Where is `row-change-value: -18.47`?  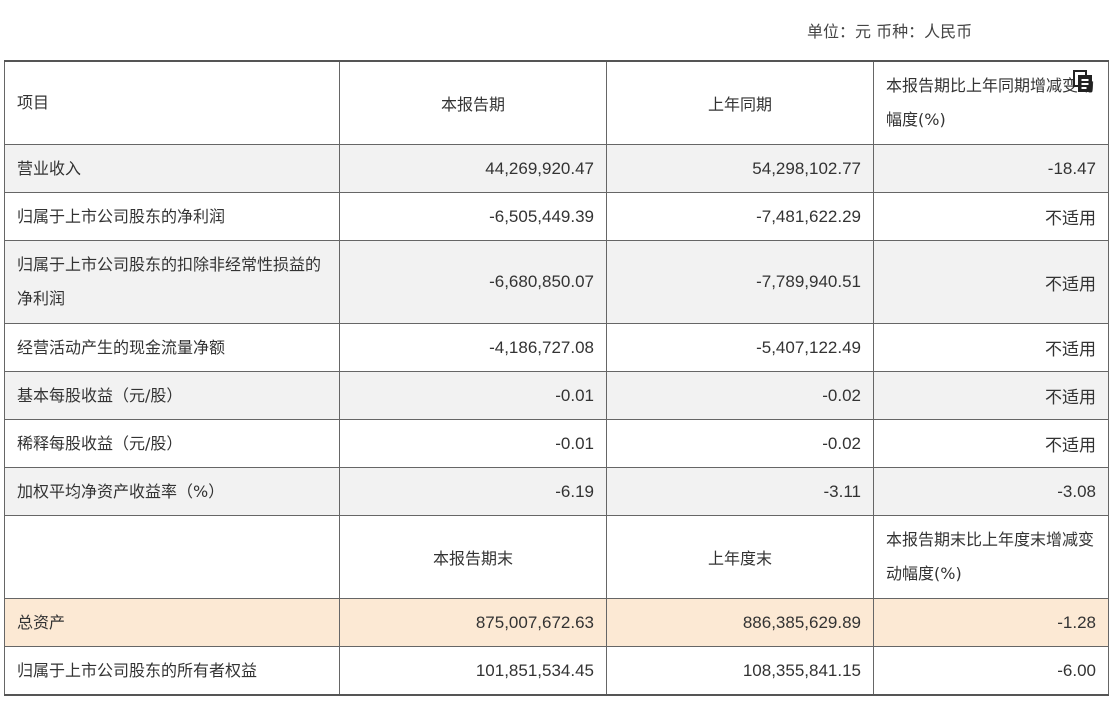 row-change-value: -18.47 is located at coordinates (991, 168).